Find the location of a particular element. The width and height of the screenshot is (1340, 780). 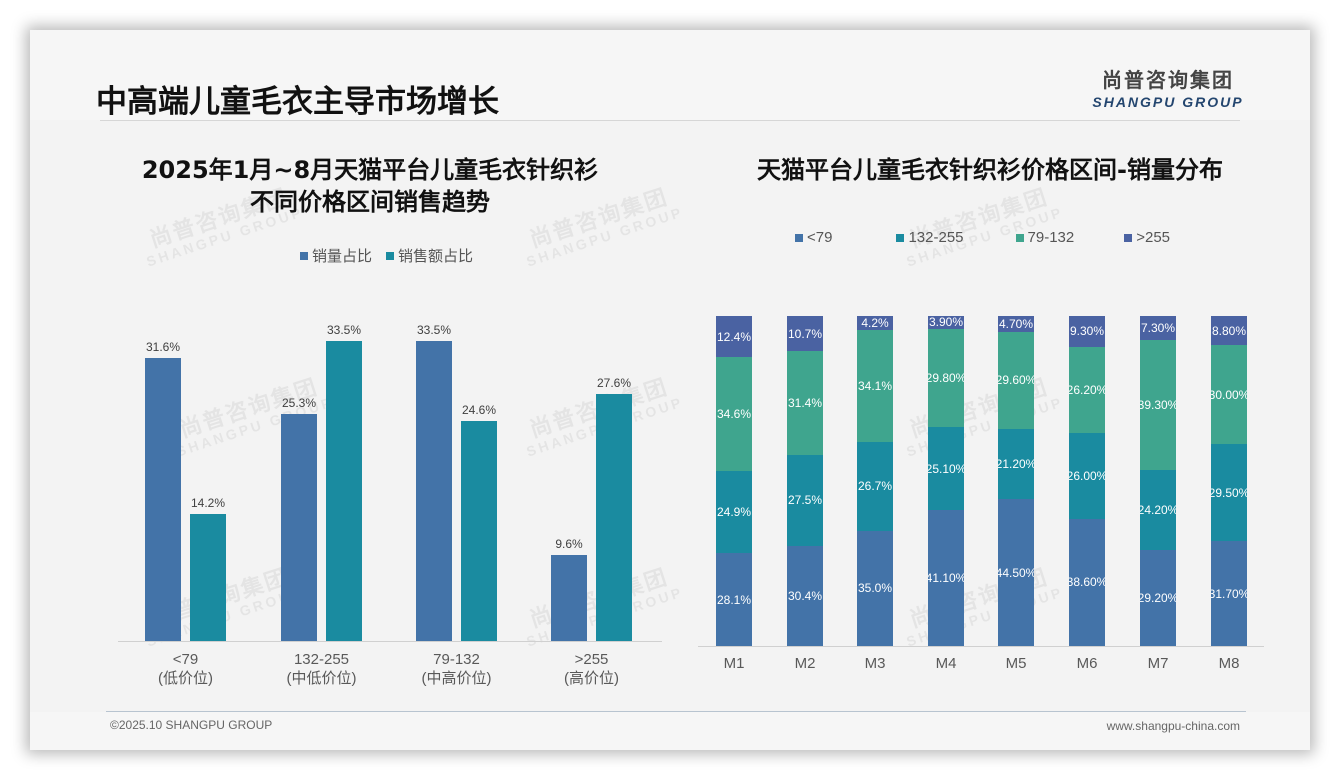

logo: 尚普咨询集团 SHANGPU GROUP is located at coordinates (1168, 87).